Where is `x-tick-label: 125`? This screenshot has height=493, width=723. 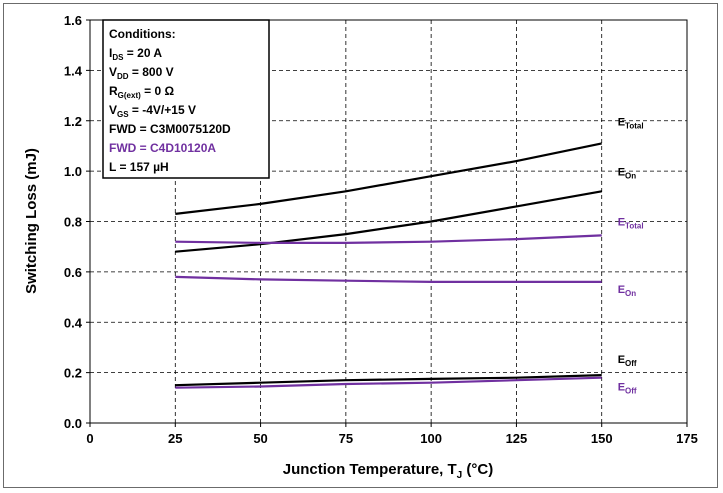
x-tick-label: 125 is located at coordinates (517, 438).